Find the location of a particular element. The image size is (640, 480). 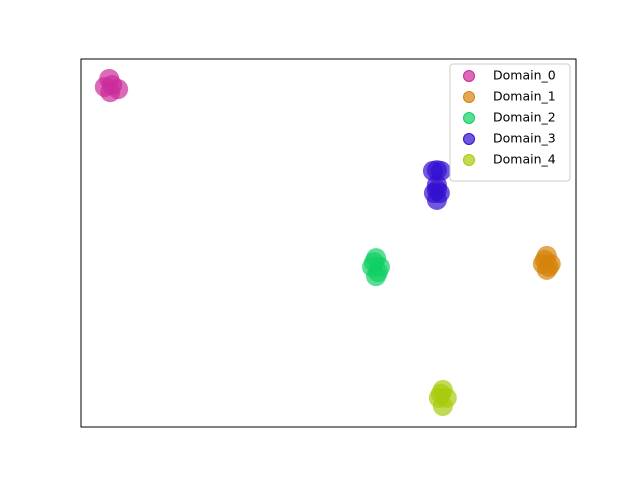

legend-label: Domain_1 is located at coordinates (524, 96).